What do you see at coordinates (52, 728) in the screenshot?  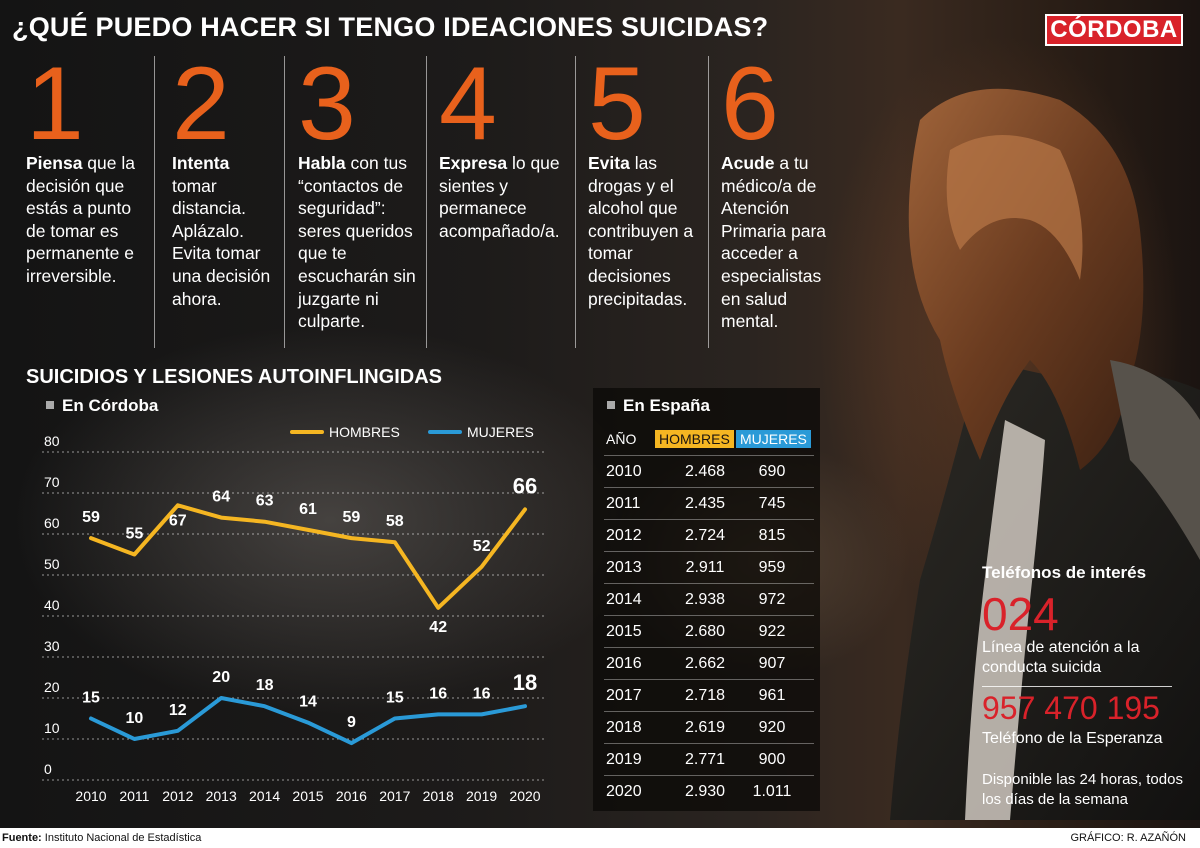 I see `y-tick-label: 10` at bounding box center [52, 728].